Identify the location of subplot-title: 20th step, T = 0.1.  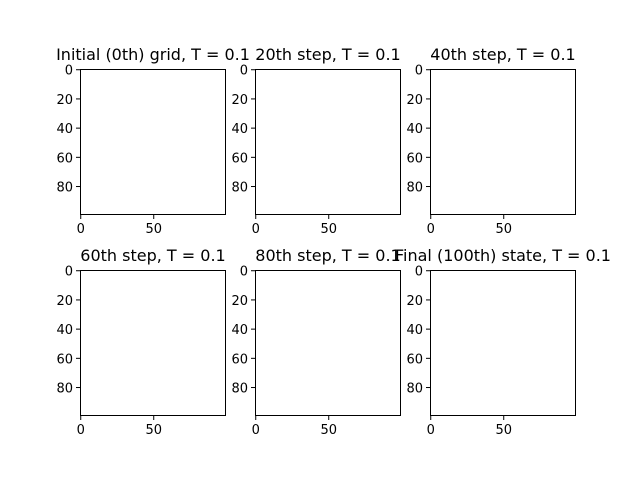
(327, 54).